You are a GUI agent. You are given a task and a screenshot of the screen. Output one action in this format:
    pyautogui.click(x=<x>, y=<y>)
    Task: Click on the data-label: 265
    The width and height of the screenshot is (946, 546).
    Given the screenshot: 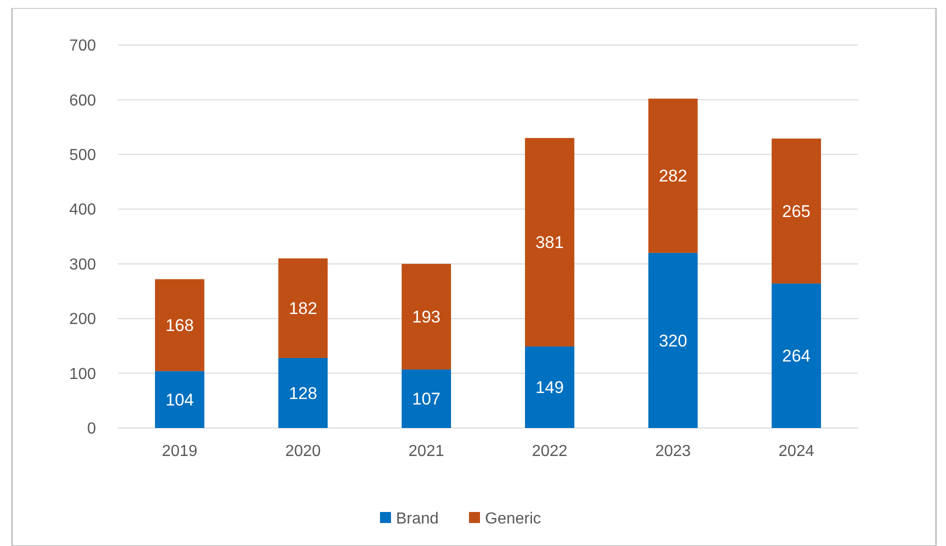 What is the action you would take?
    pyautogui.click(x=796, y=212)
    